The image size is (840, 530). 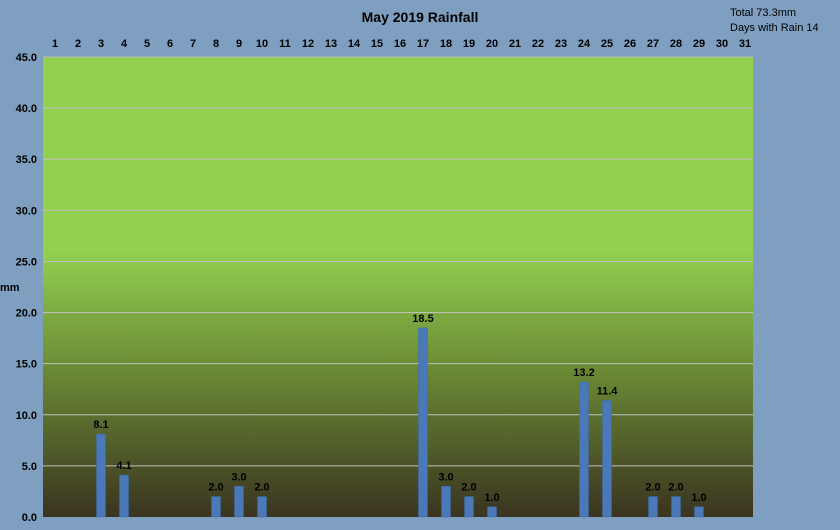 I want to click on total-rainfall-text: Total 73.3mm, so click(x=763, y=13).